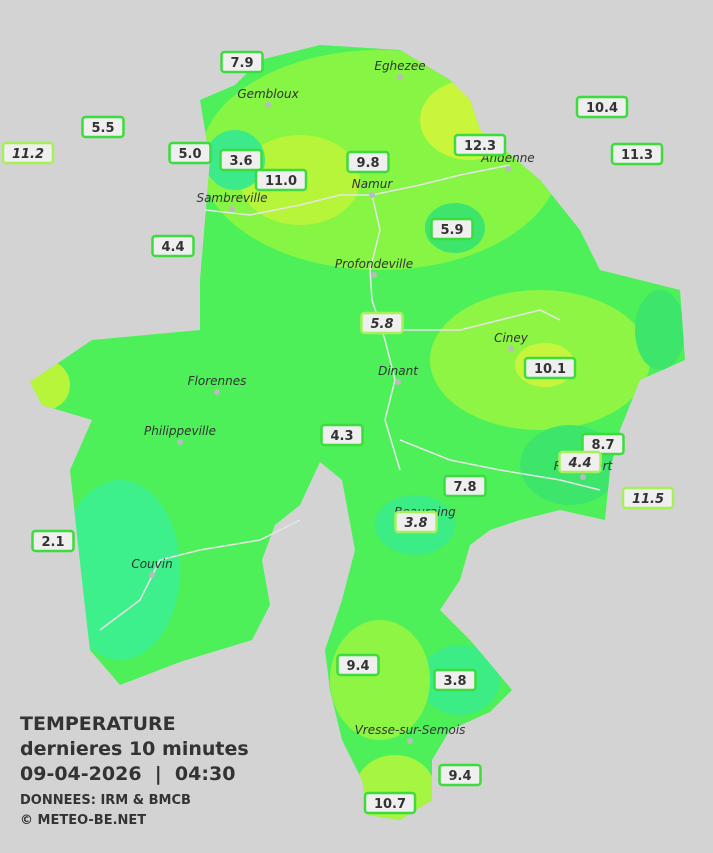 This screenshot has width=713, height=853. I want to click on station-reading: 2.1, so click(53, 541).